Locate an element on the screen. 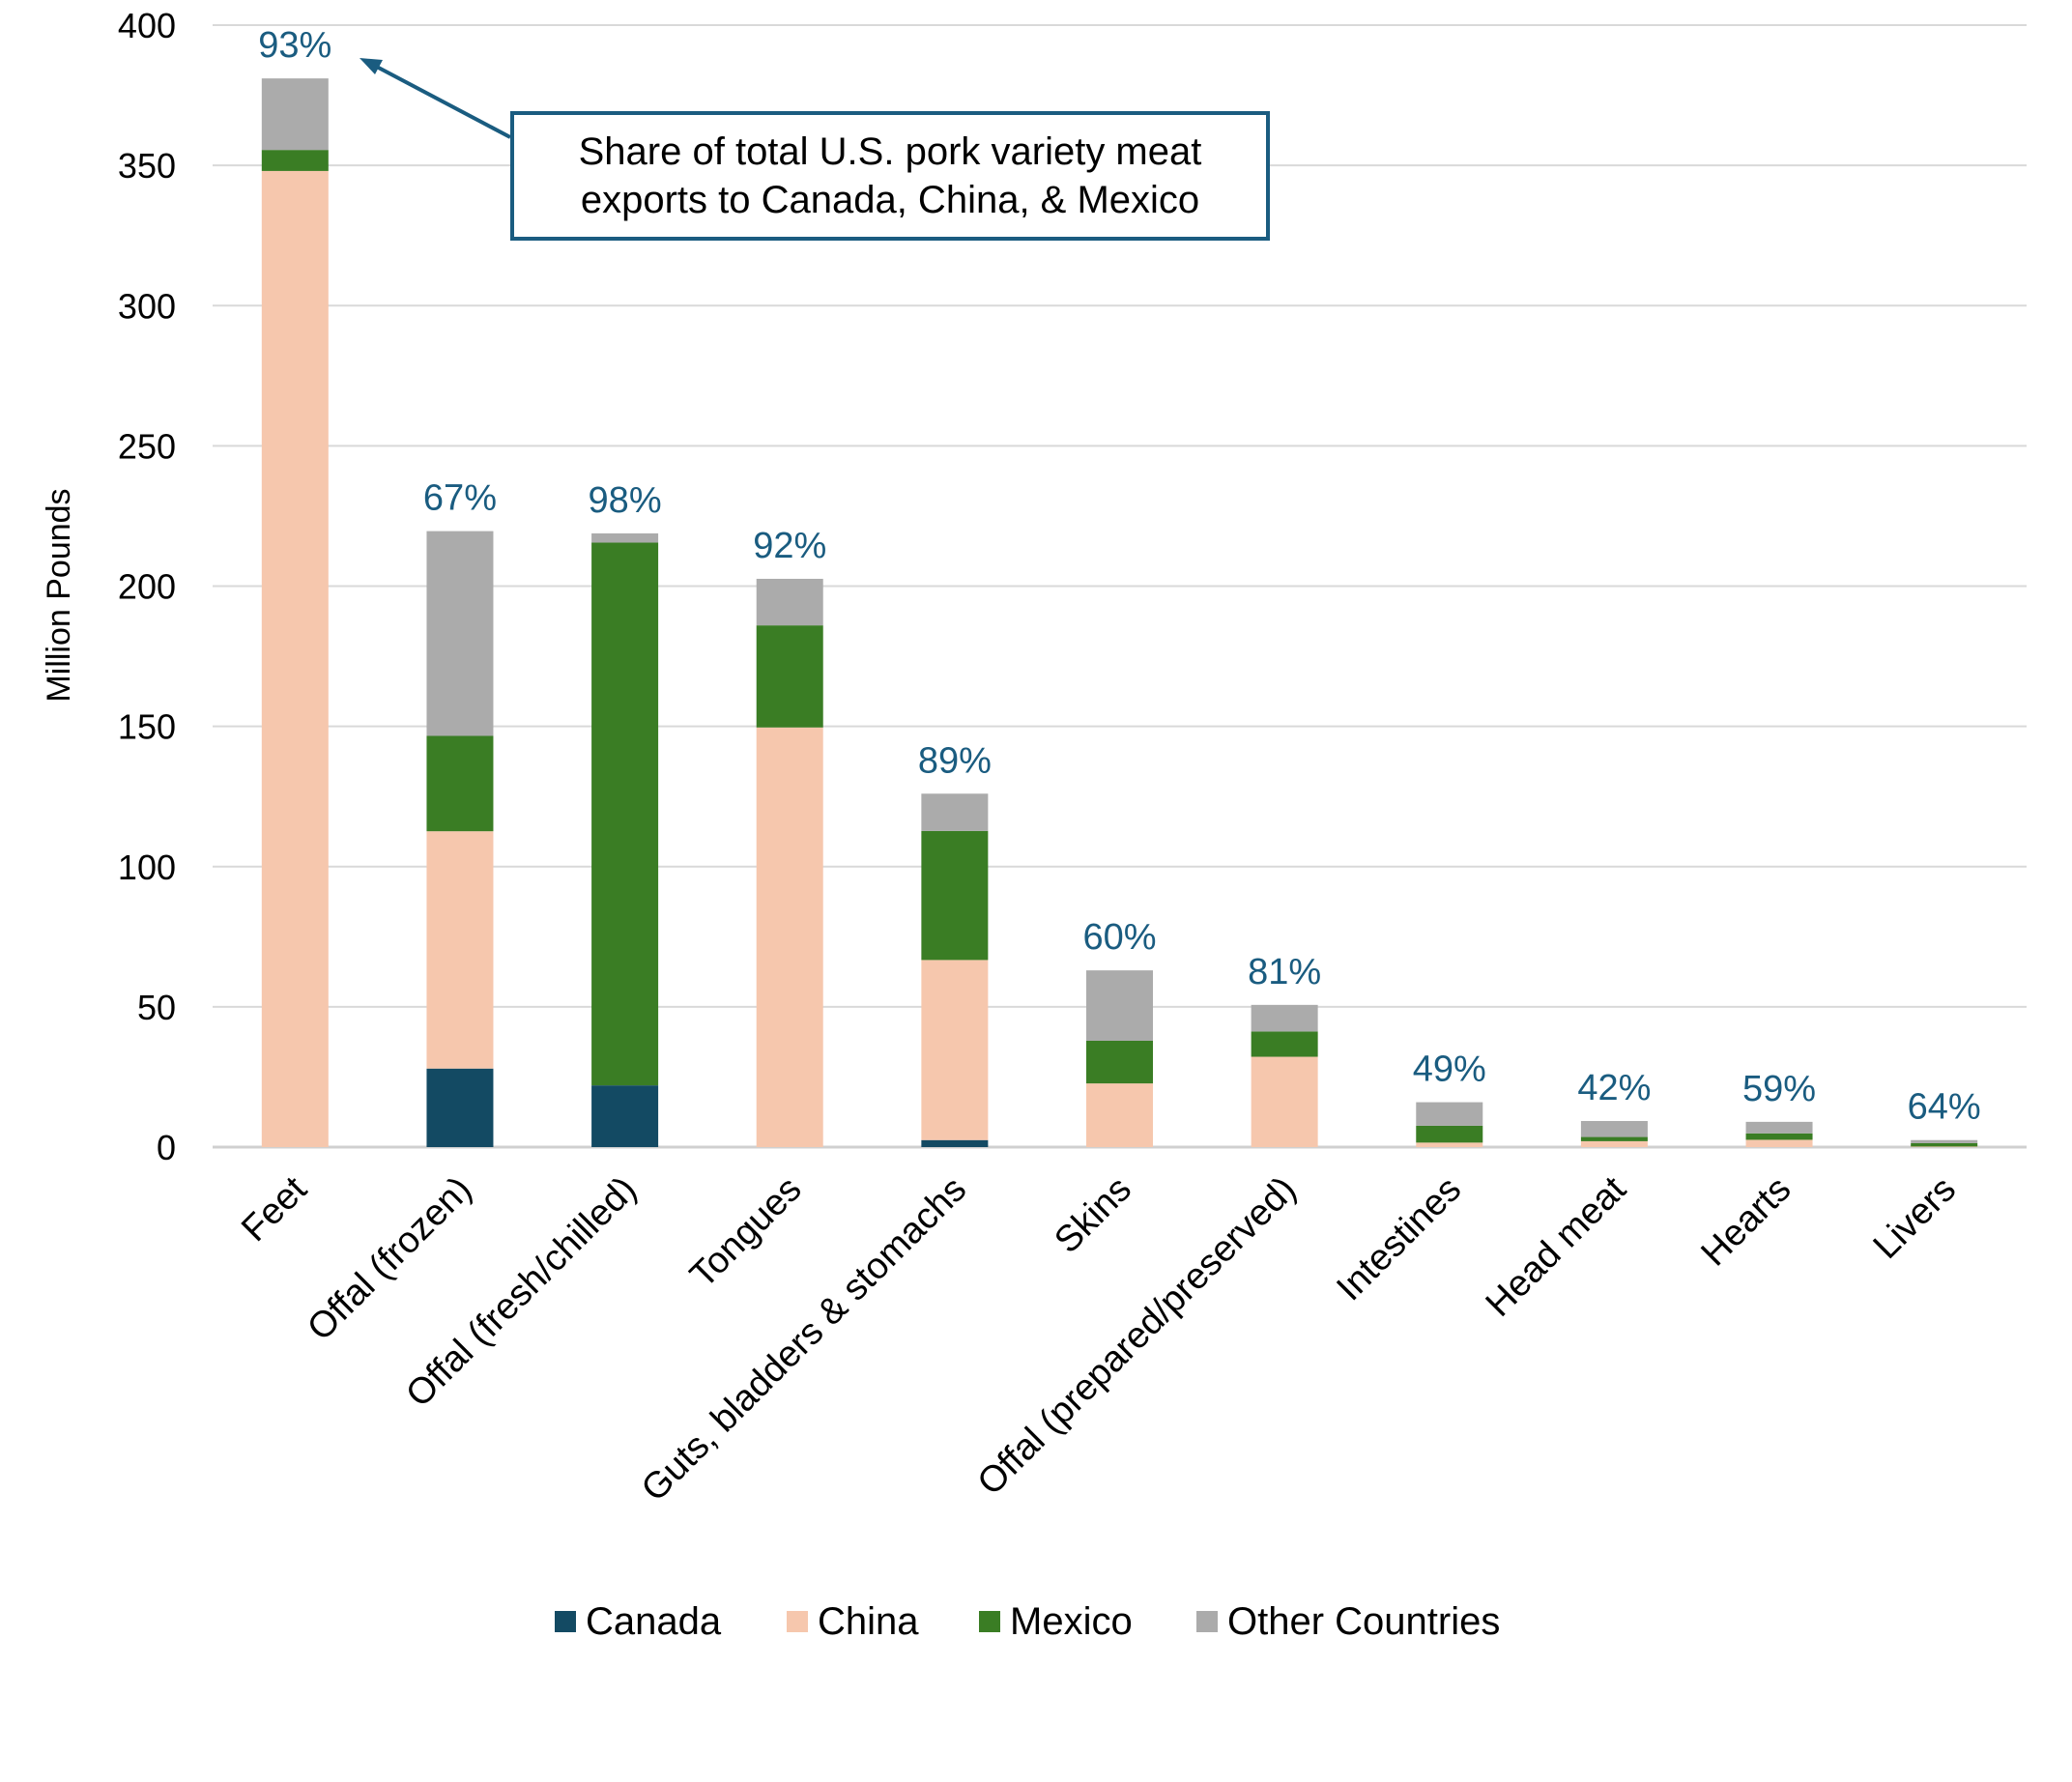  x-tick-label: Head meat is located at coordinates (1556, 1246).